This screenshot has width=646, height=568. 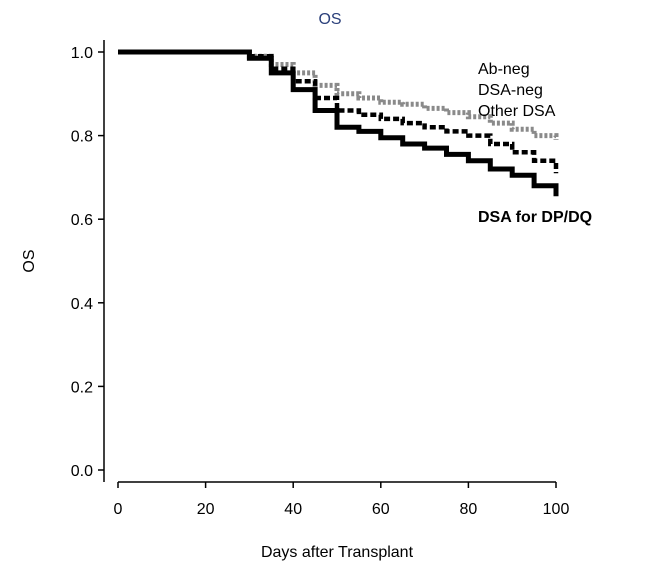 I want to click on y-axis-label: OS, so click(x=29, y=260).